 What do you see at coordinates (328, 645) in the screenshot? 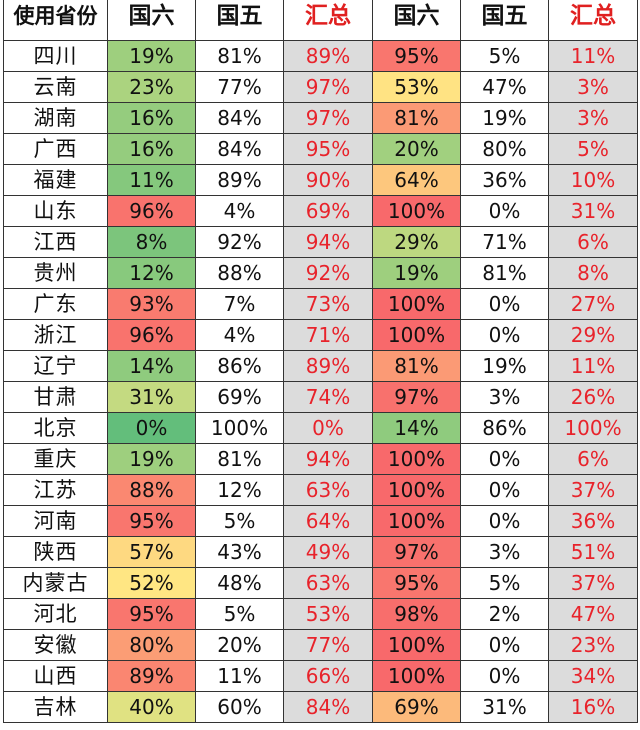
I see `total-share-a: 77%` at bounding box center [328, 645].